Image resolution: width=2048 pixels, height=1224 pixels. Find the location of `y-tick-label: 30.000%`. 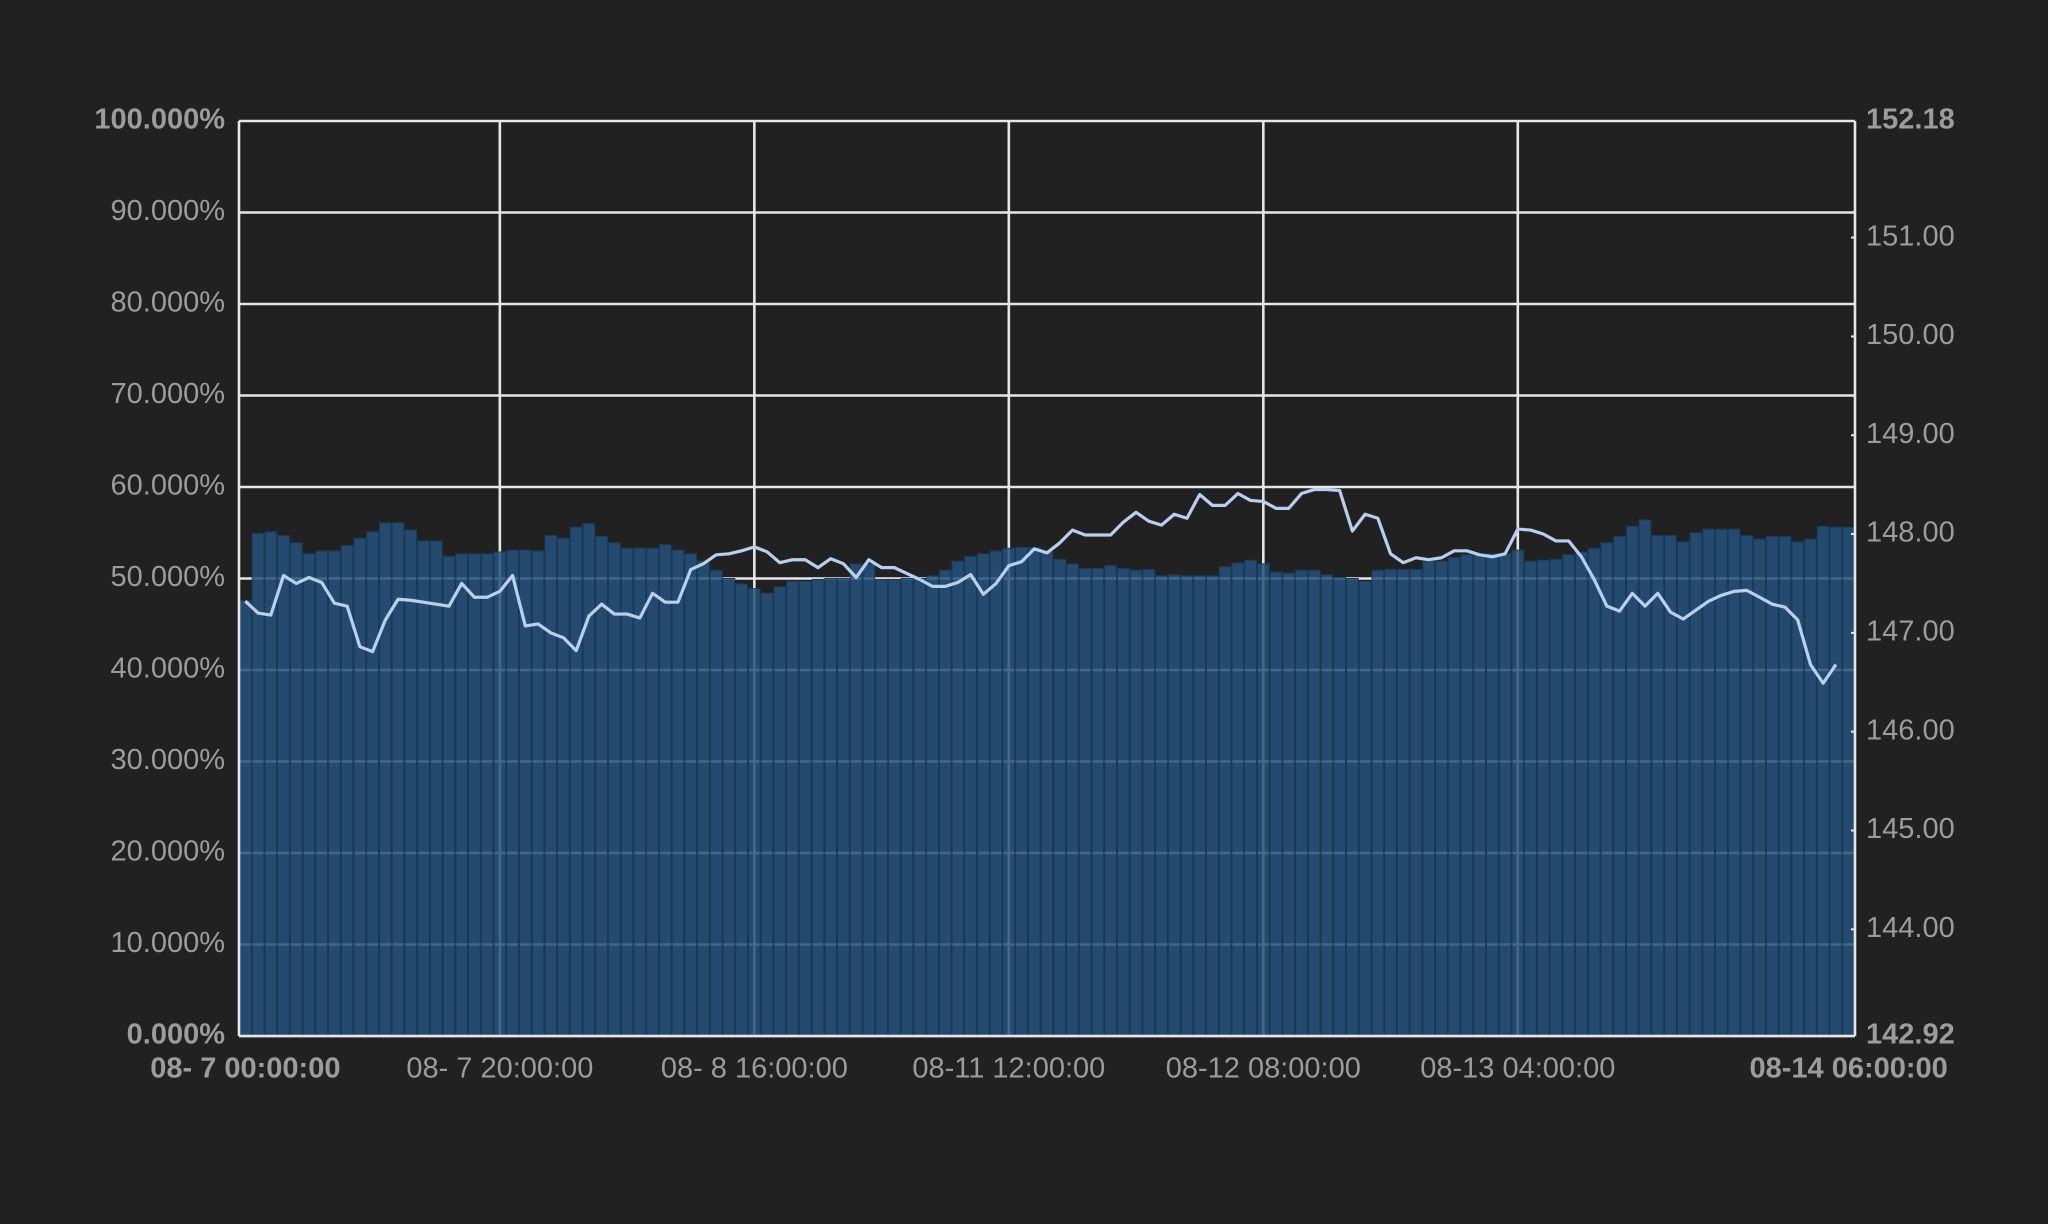

y-tick-label: 30.000% is located at coordinates (168, 760).